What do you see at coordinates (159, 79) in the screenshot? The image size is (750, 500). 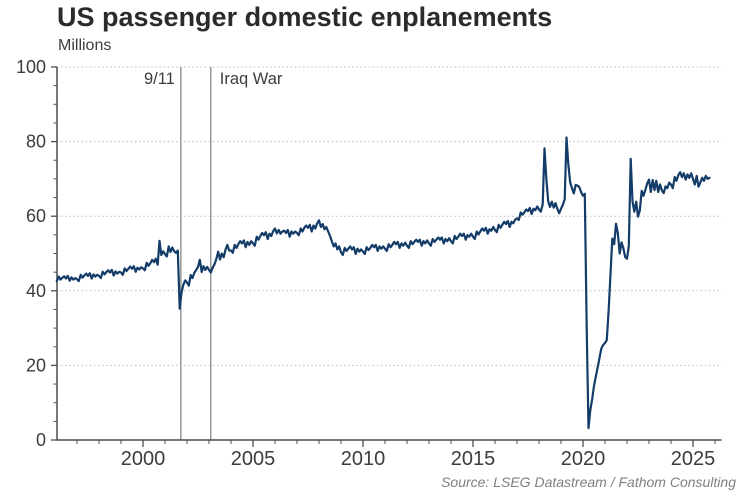 I see `annotation-label-9/11: 9/11` at bounding box center [159, 79].